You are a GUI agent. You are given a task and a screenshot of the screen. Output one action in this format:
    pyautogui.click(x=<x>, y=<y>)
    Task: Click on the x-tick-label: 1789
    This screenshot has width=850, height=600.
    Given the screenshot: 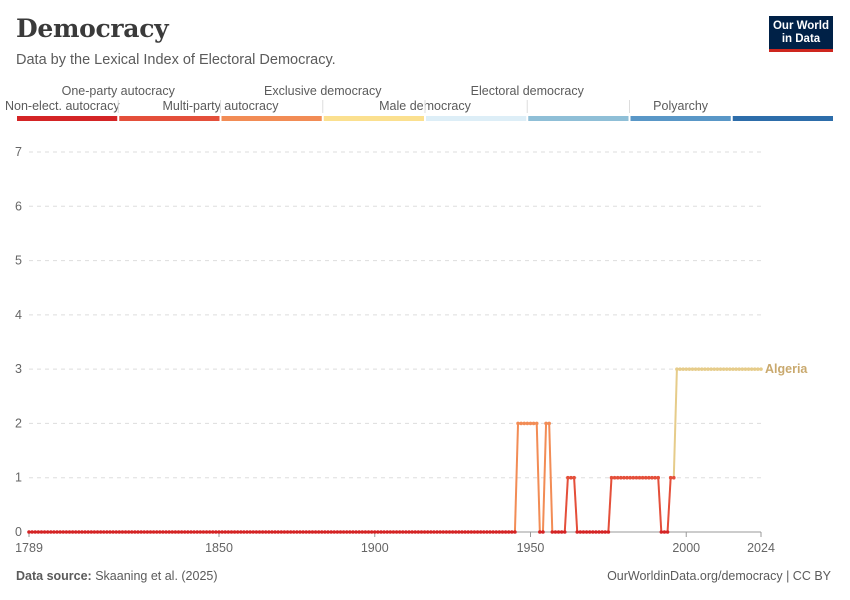 What is the action you would take?
    pyautogui.click(x=29, y=548)
    